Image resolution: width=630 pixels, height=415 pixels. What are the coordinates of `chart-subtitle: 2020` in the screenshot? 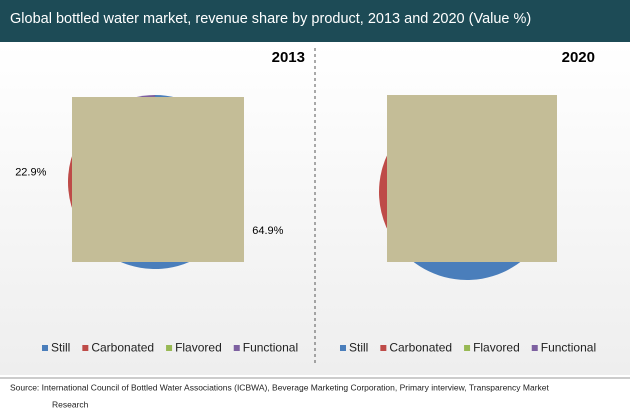 It's located at (578, 57).